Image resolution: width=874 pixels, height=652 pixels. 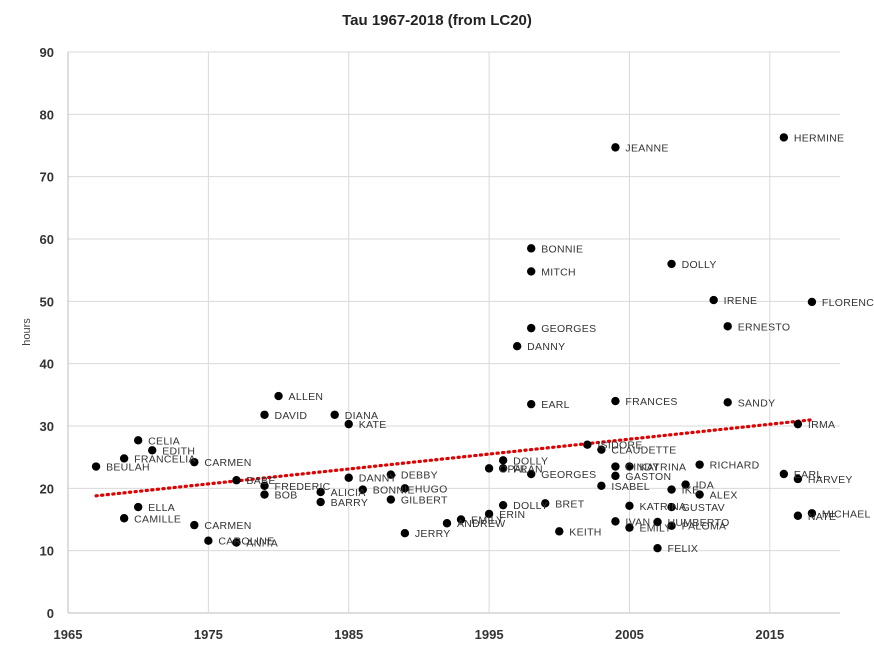 I want to click on data-label: BEULAH, so click(x=128, y=468).